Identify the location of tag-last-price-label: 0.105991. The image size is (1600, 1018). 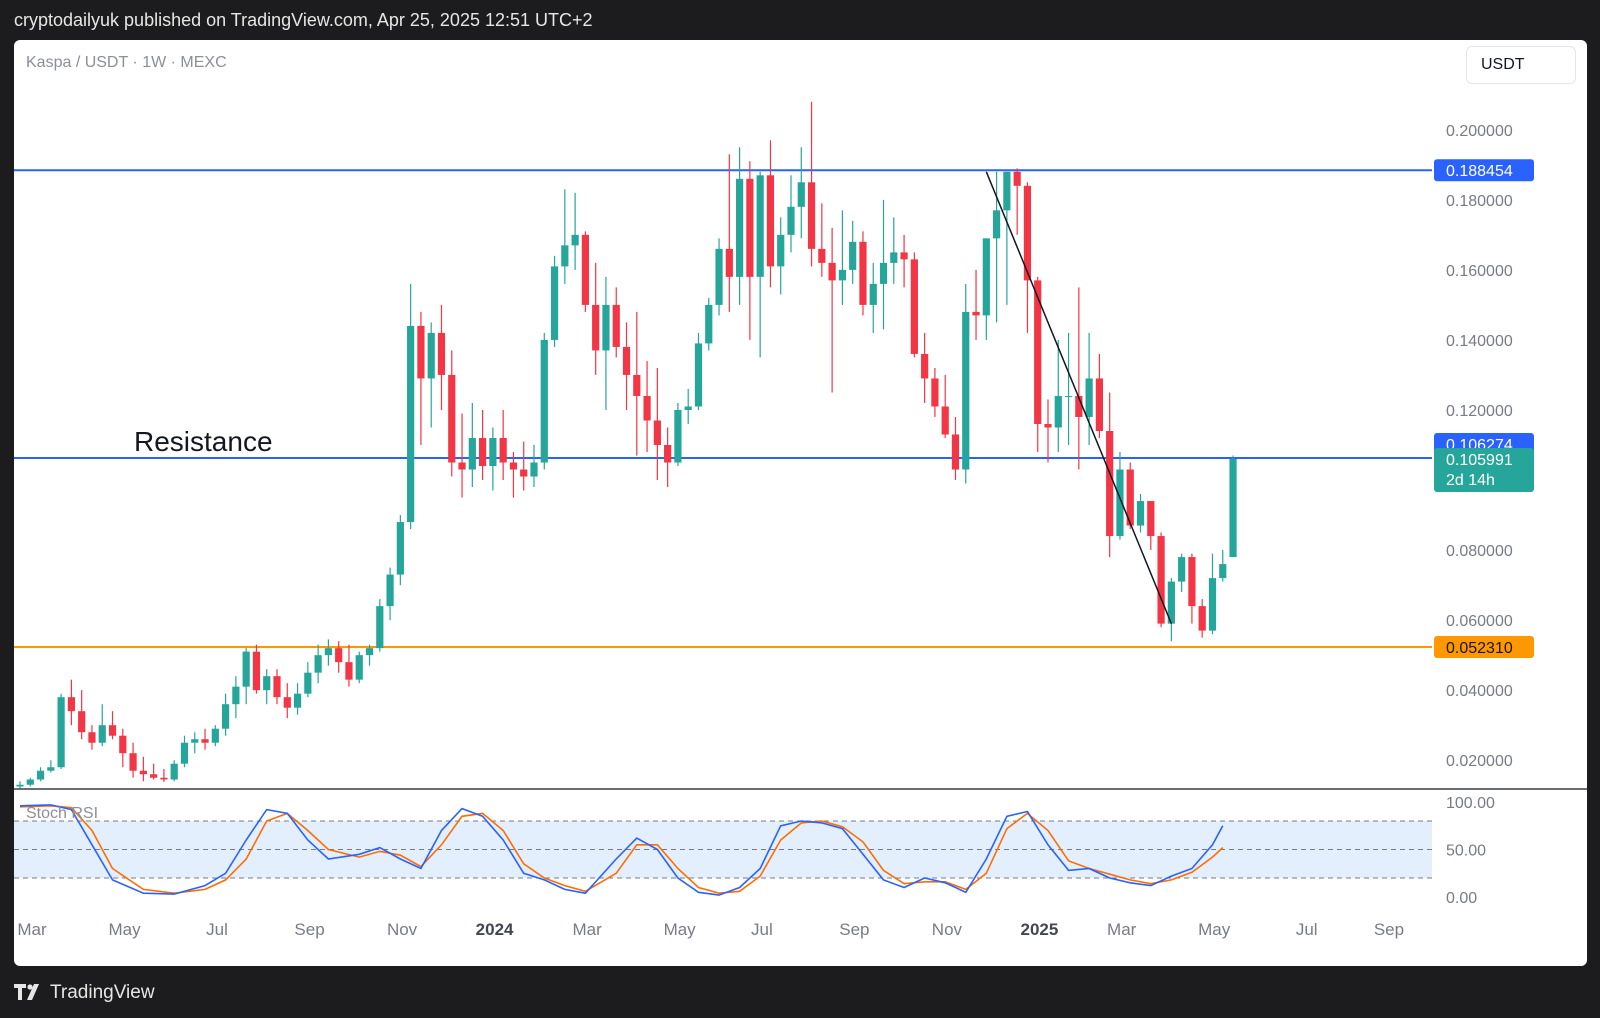
(1479, 460).